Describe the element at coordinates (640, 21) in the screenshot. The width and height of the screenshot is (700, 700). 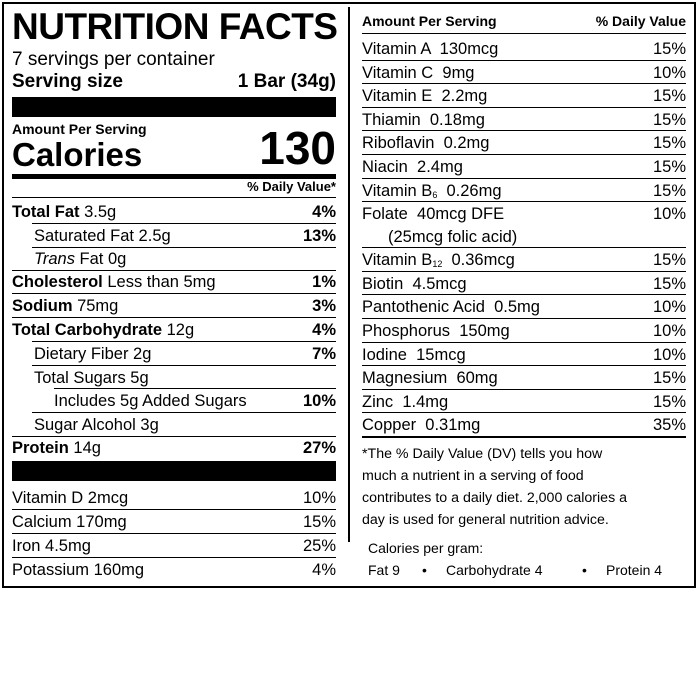
I see `right-header-dv: % Daily Value` at that location.